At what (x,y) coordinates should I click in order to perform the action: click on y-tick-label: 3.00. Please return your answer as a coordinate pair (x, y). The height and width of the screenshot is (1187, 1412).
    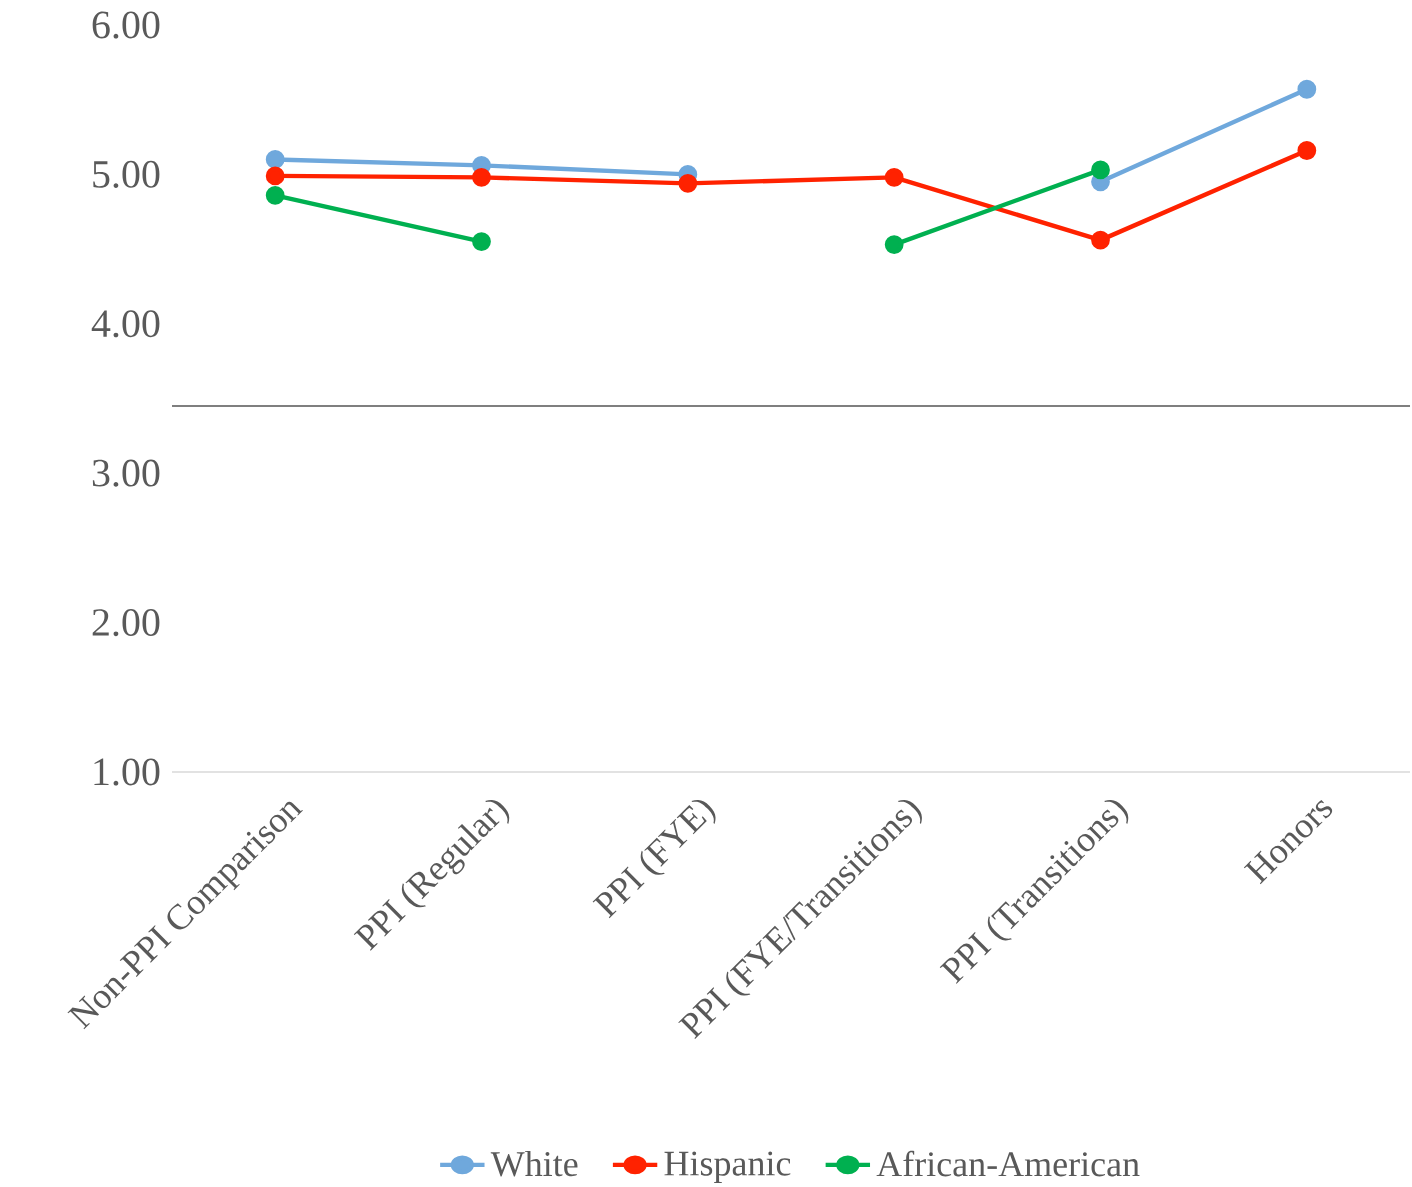
    Looking at the image, I should click on (126, 473).